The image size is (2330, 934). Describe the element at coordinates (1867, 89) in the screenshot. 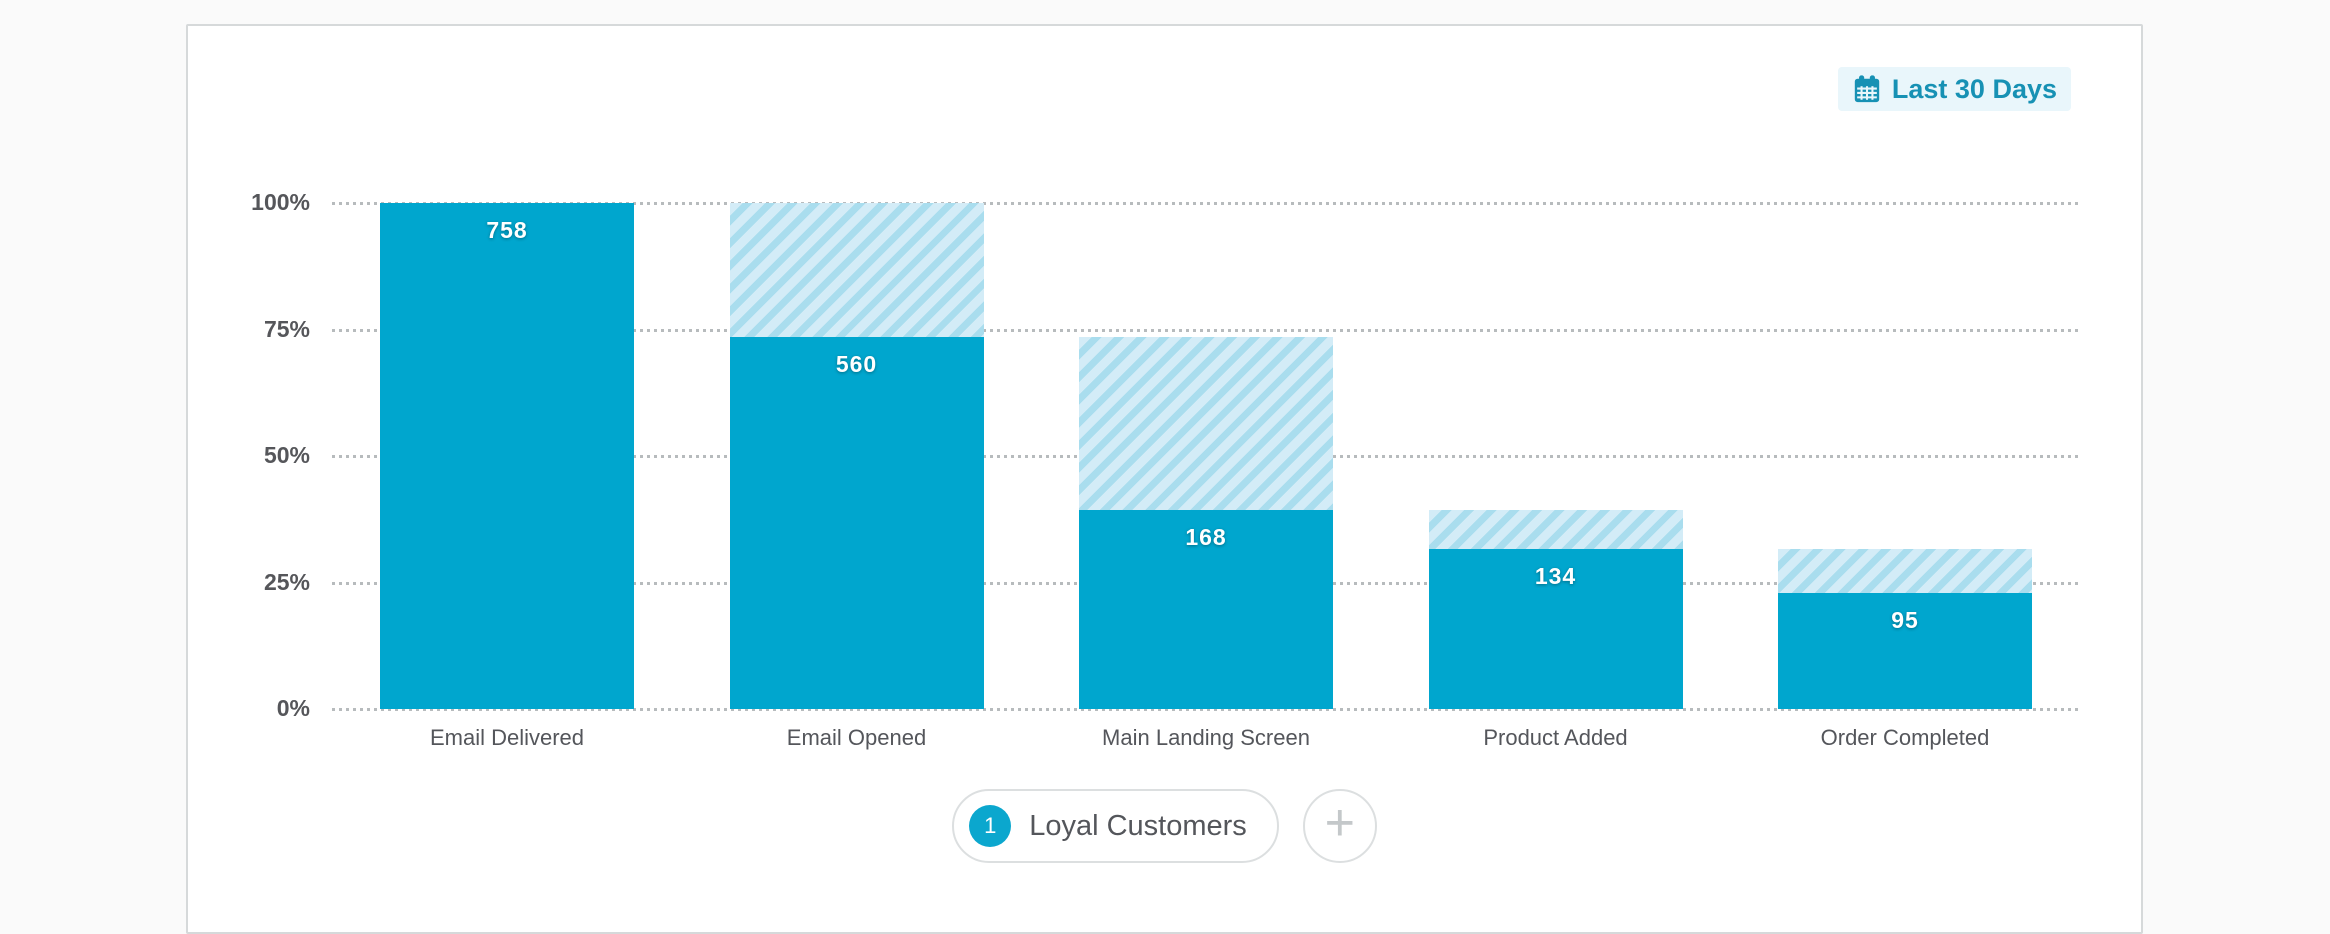

I see `calendar-icon` at that location.